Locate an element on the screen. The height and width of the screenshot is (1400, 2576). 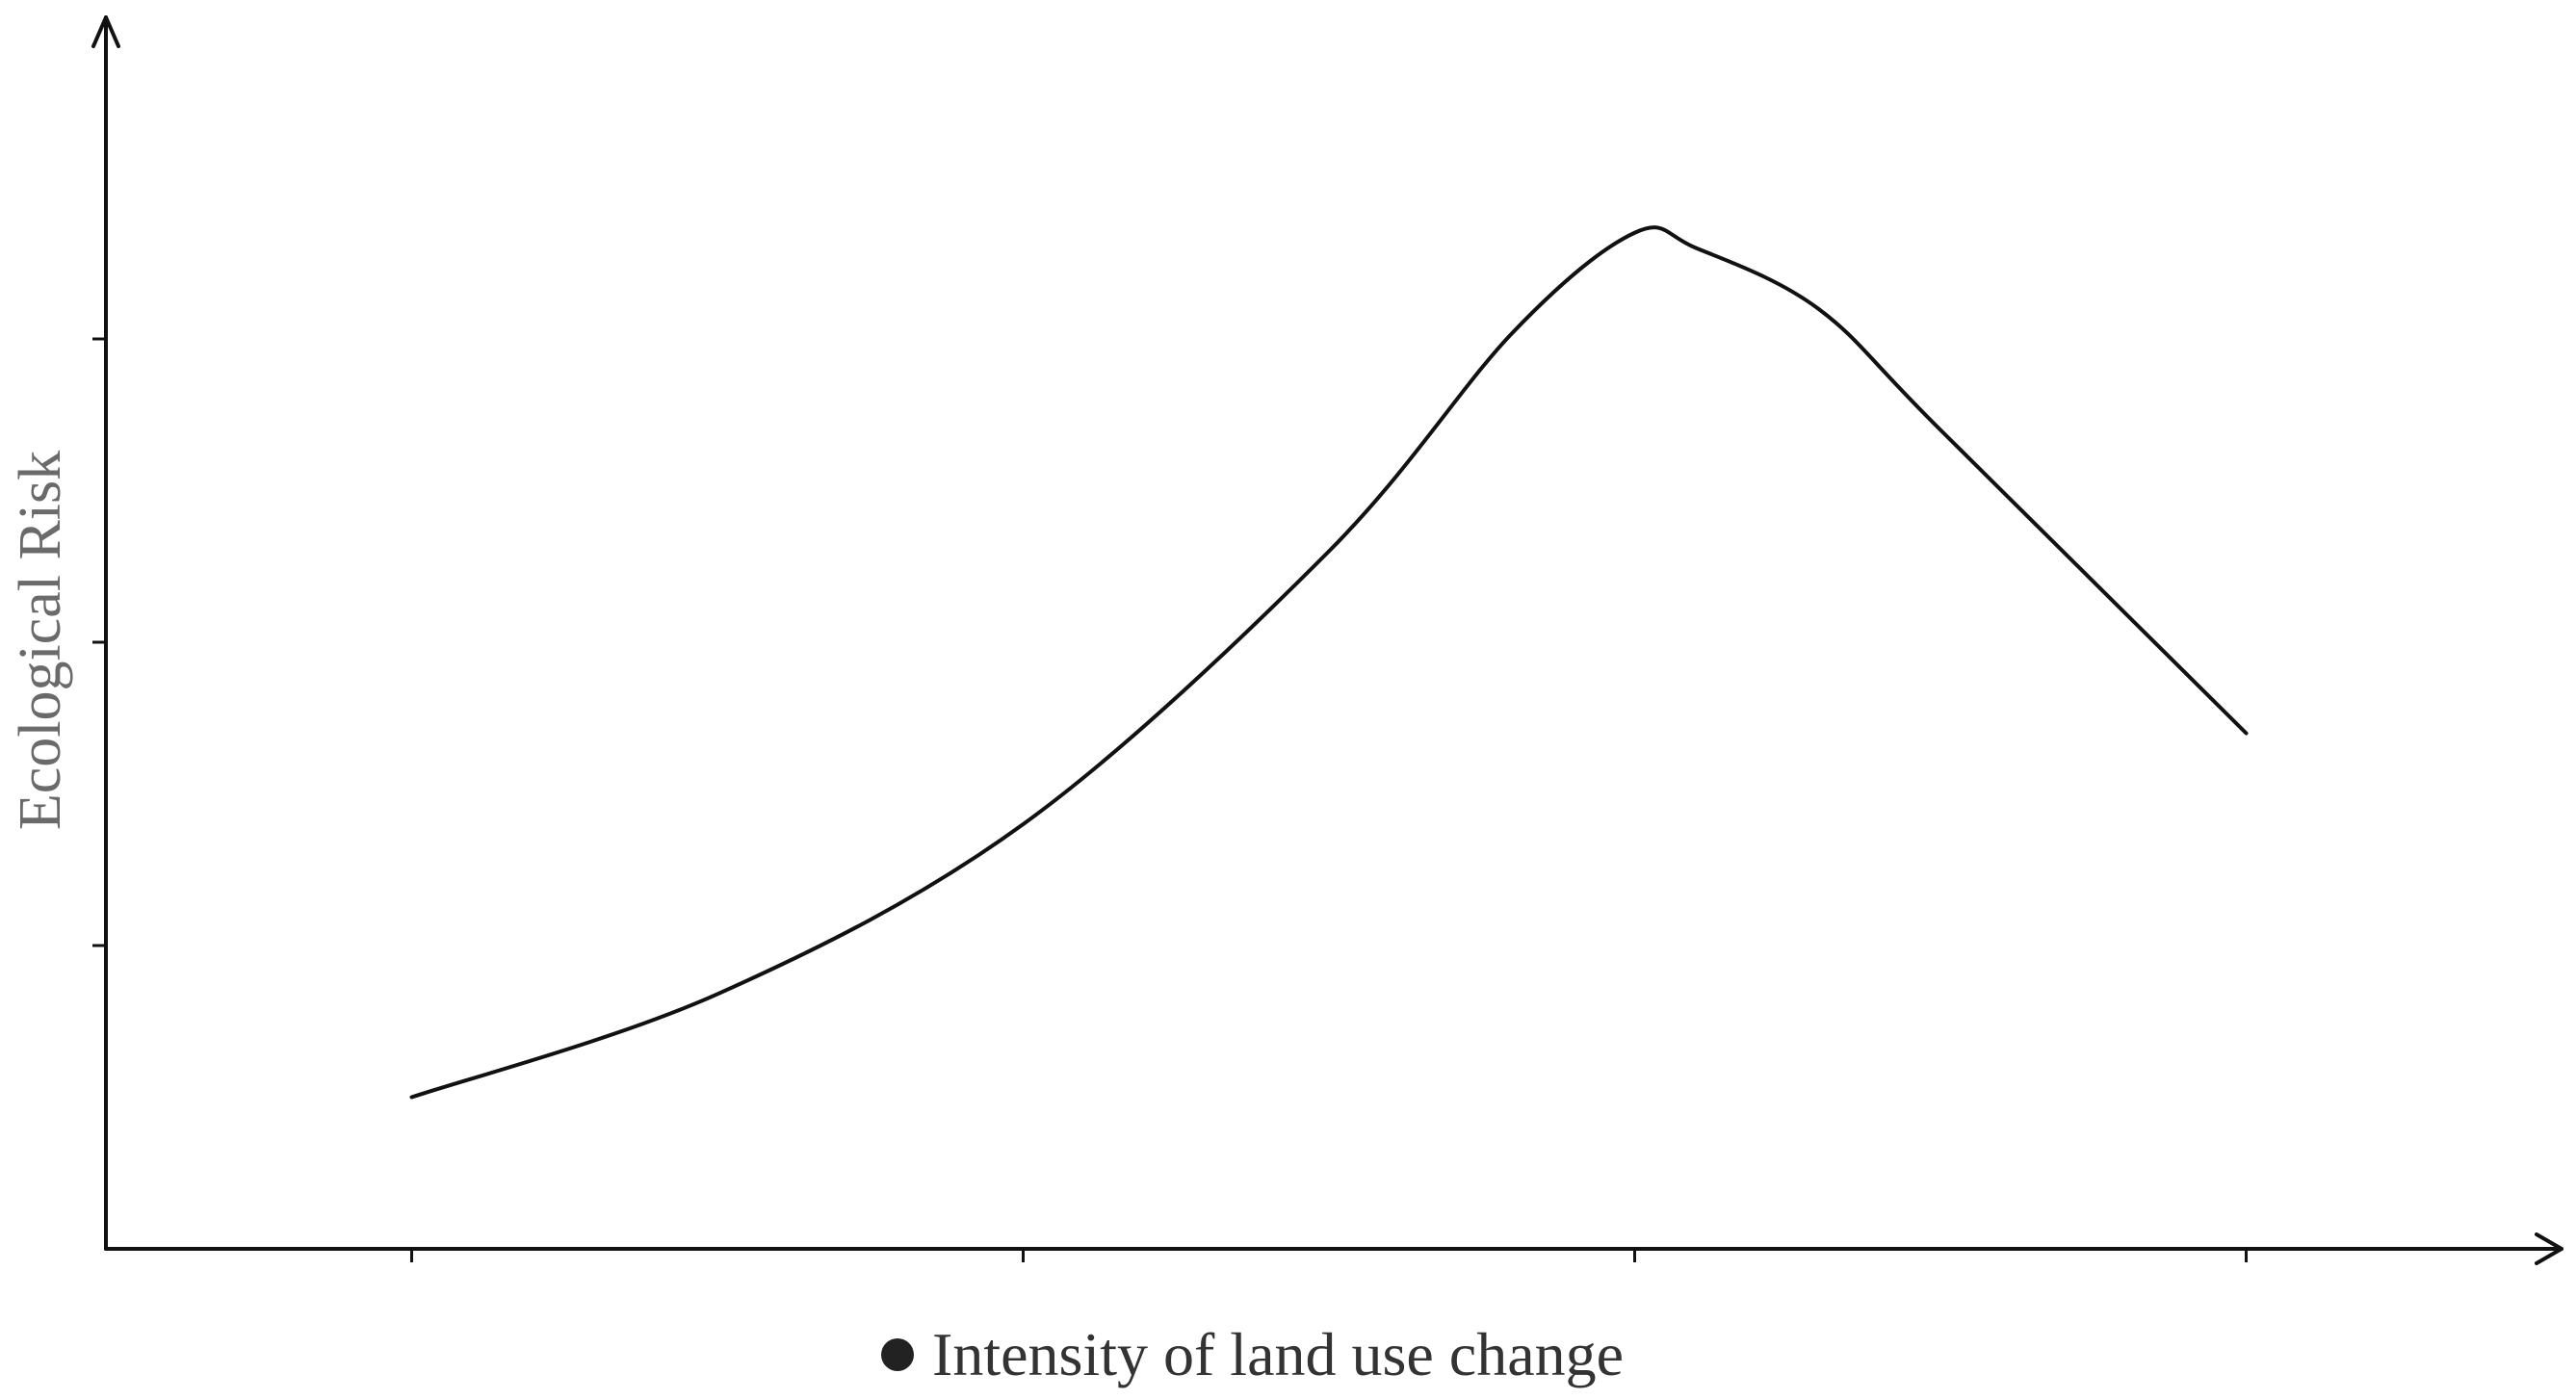
x-label-bullet-icon is located at coordinates (897, 1354).